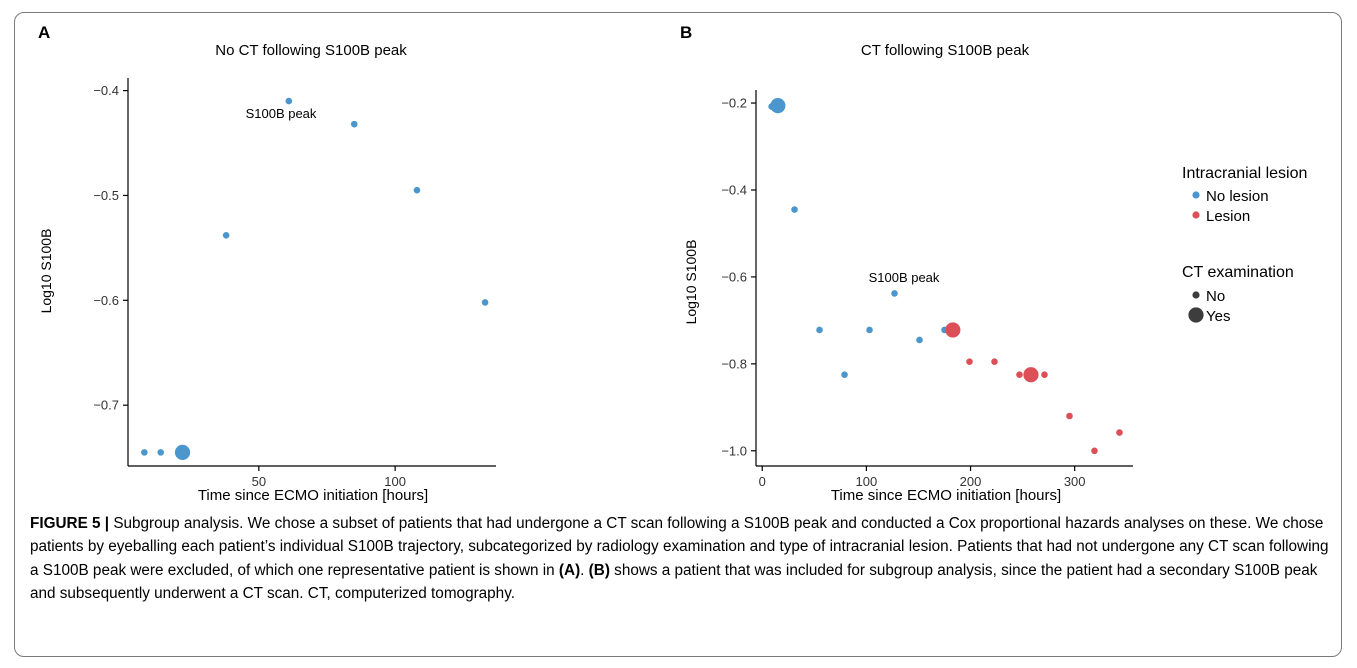  What do you see at coordinates (1237, 196) in the screenshot?
I see `legend-no-lesion-label: No lesion` at bounding box center [1237, 196].